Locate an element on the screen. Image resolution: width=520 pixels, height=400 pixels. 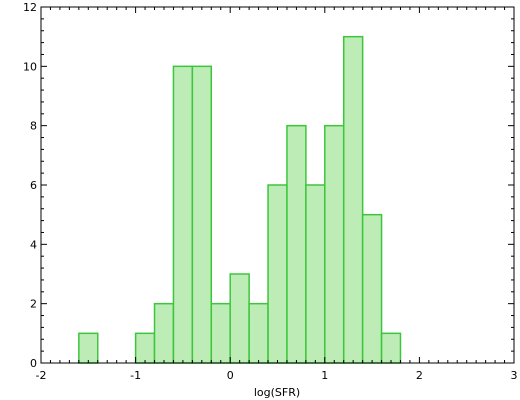
x-tick-label: 3 is located at coordinates (514, 375).